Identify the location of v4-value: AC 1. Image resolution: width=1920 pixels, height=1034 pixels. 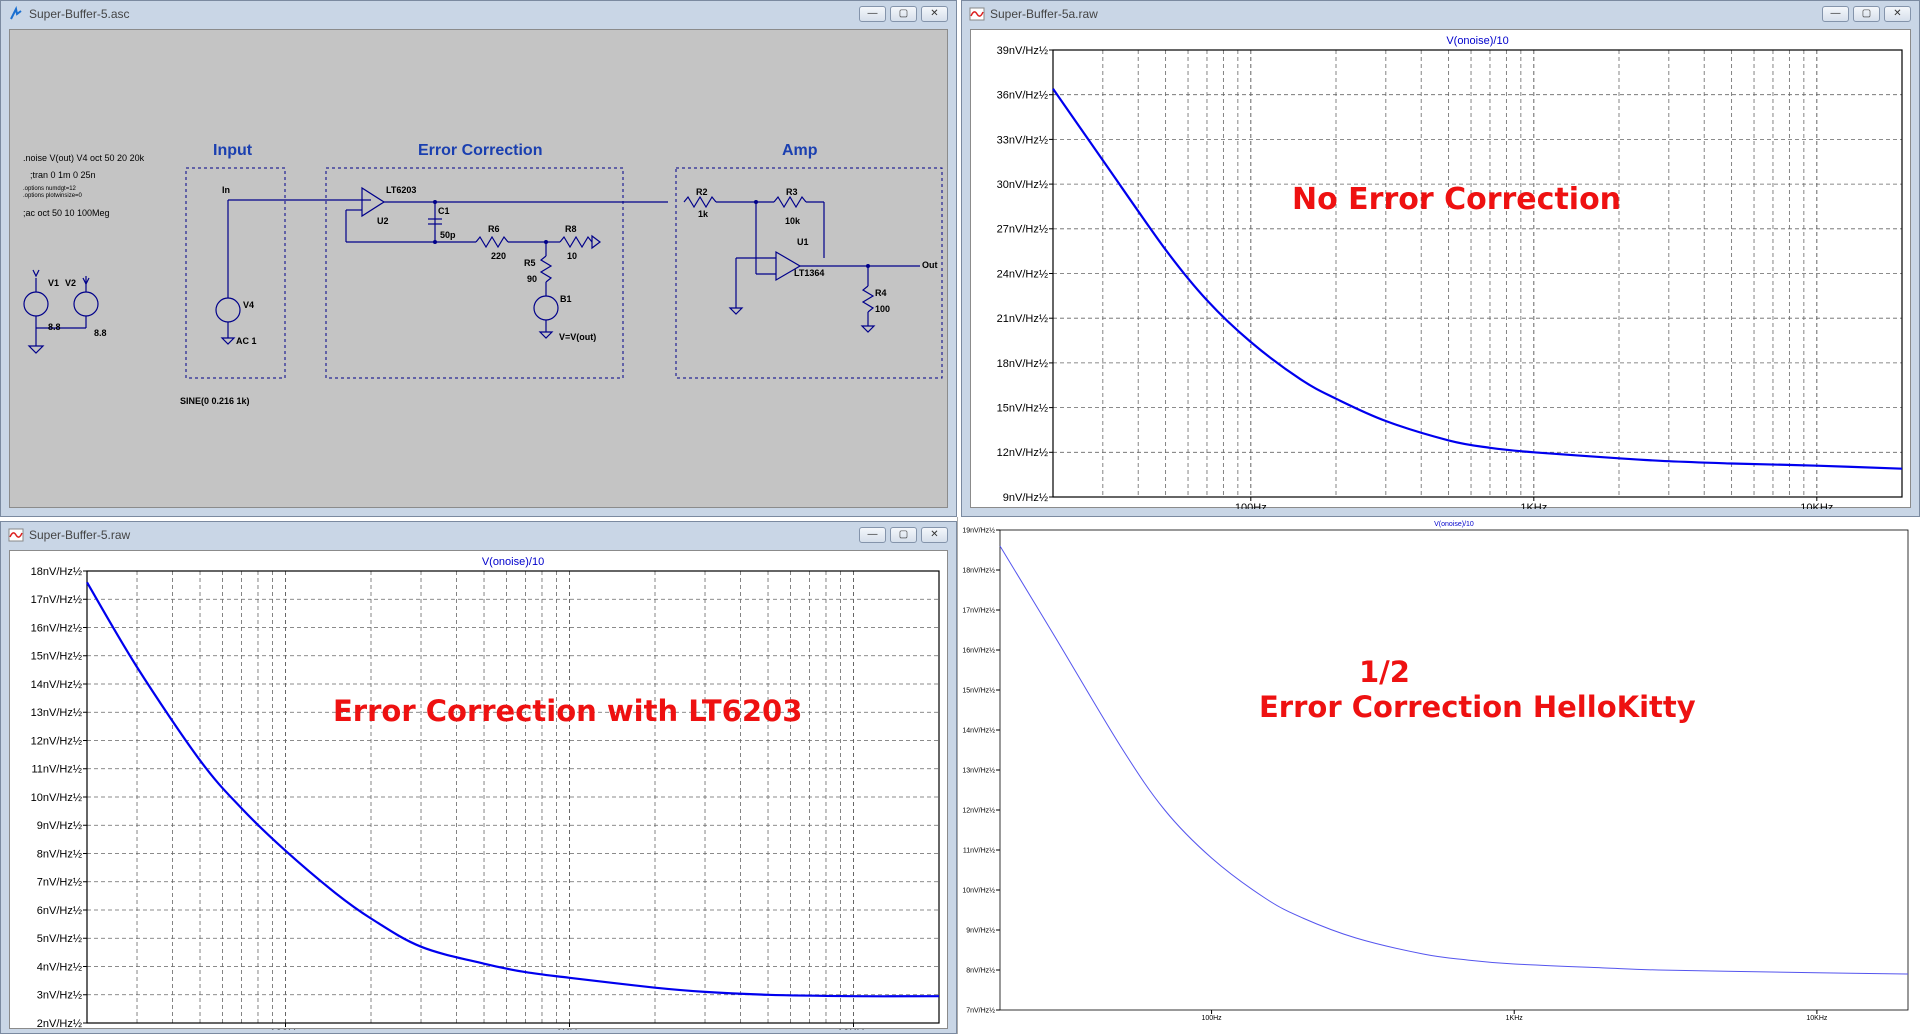
(246, 341).